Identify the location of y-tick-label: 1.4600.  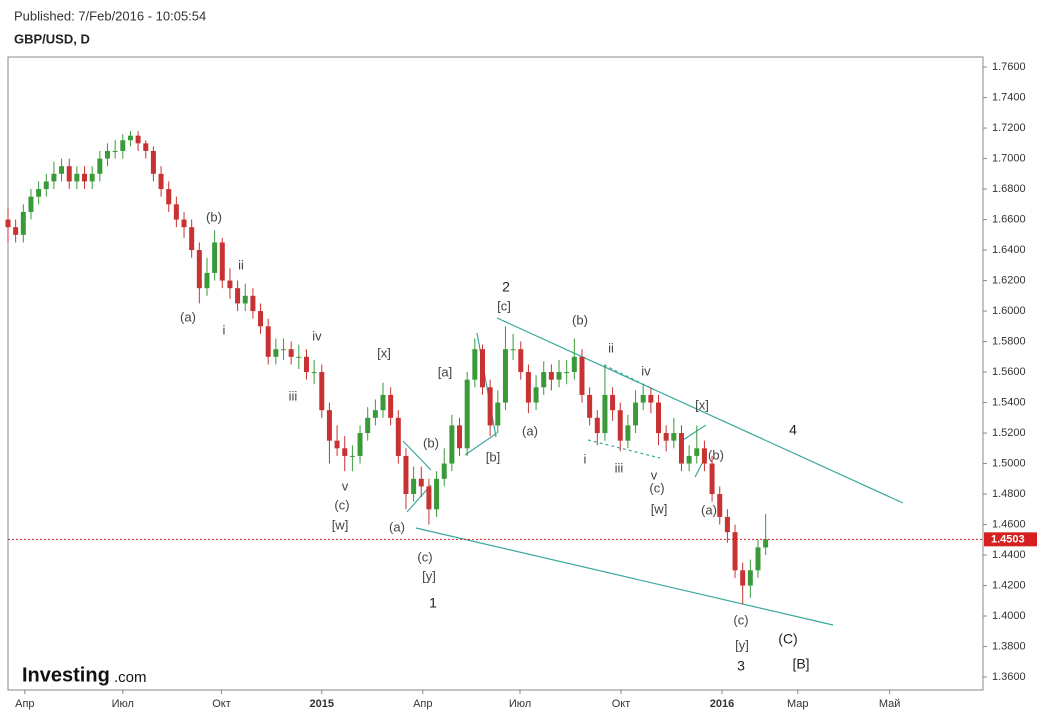
(1009, 524).